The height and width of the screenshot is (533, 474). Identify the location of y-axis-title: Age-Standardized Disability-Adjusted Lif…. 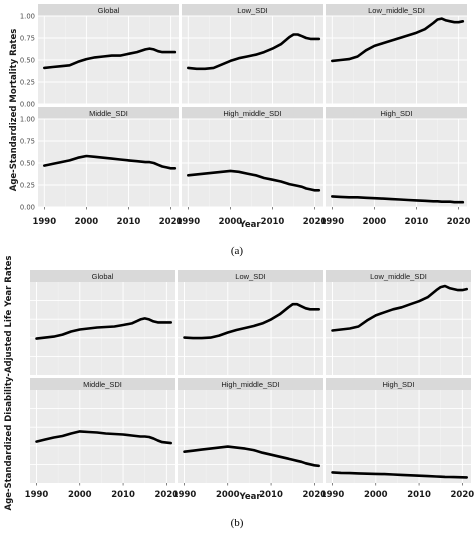
(9, 383).